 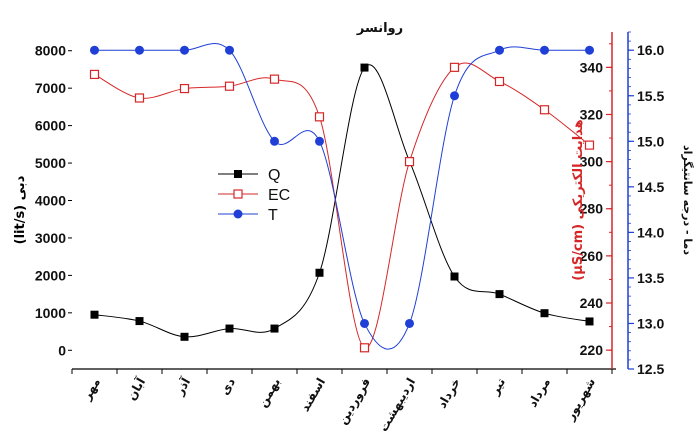 What do you see at coordinates (650, 369) in the screenshot?
I see `y-tick-label-right2: 12.5` at bounding box center [650, 369].